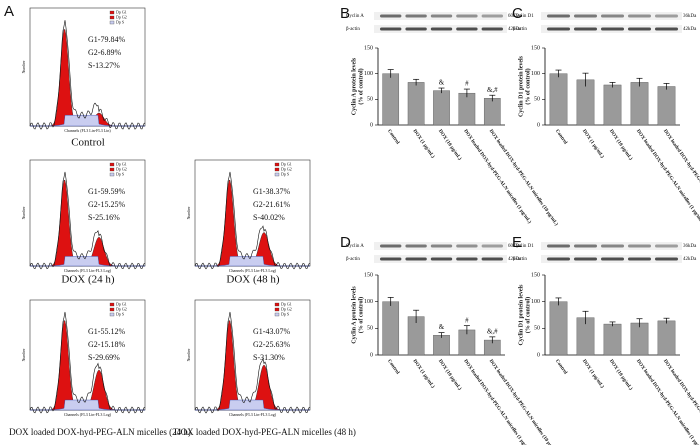 This screenshot has height=445, width=700. I want to click on phase-percentage: G1-38.37%, so click(271, 191).